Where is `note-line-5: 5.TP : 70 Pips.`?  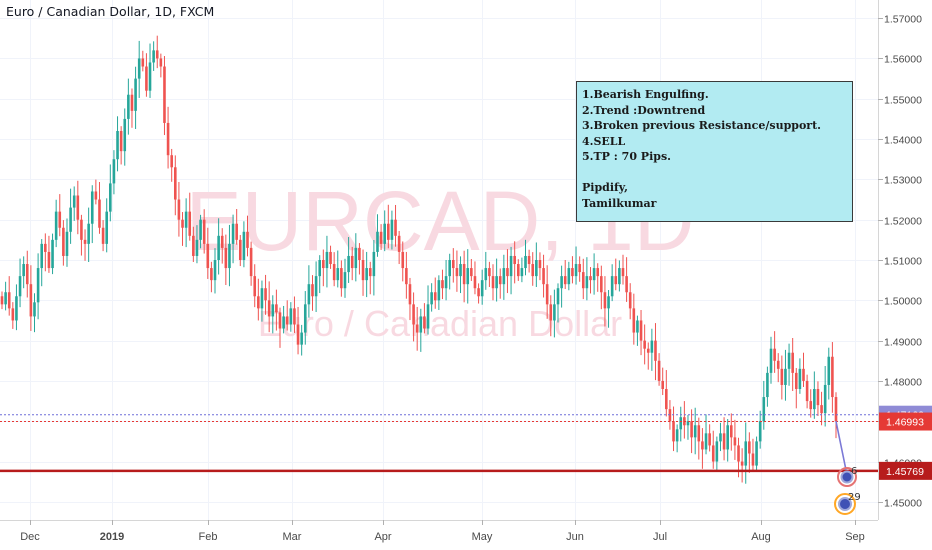 note-line-5: 5.TP : 70 Pips. is located at coordinates (626, 156).